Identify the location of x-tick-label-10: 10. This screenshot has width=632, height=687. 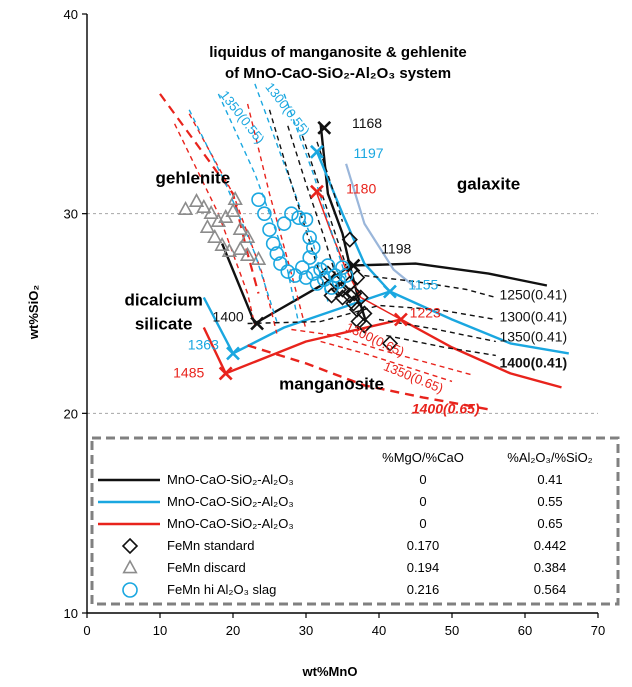
(160, 630).